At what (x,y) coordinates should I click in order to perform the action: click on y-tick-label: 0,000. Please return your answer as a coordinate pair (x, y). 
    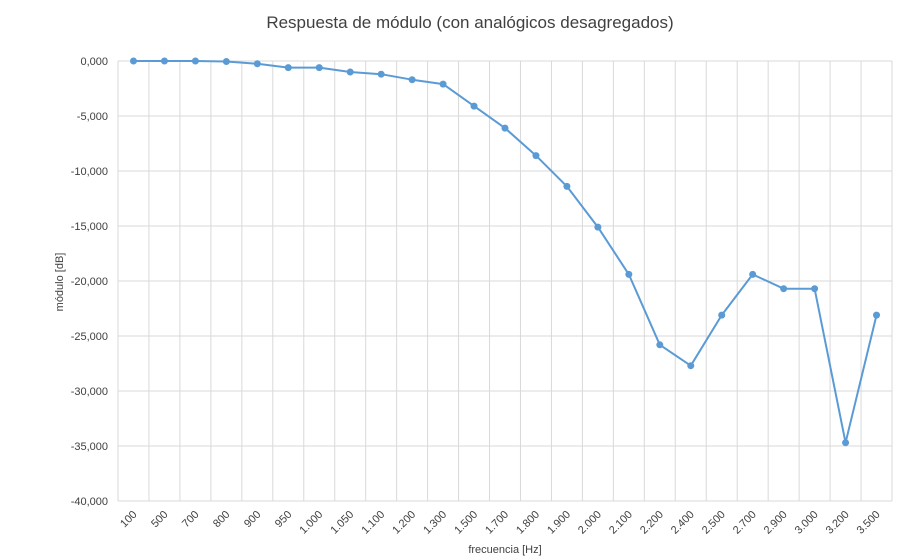
    Looking at the image, I should click on (94, 62).